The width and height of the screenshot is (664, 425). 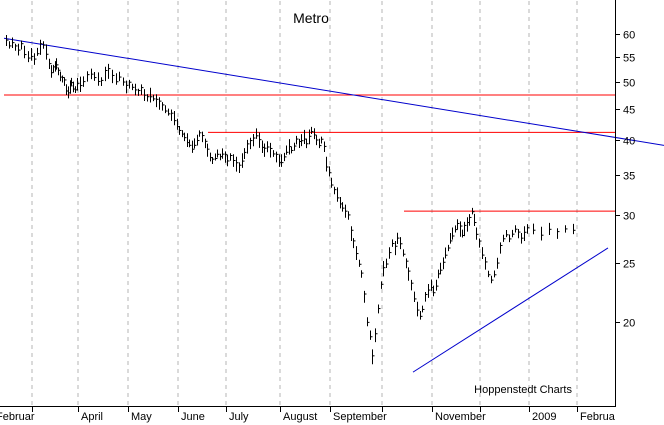 What do you see at coordinates (311, 18) in the screenshot?
I see `chart-title: Metro` at bounding box center [311, 18].